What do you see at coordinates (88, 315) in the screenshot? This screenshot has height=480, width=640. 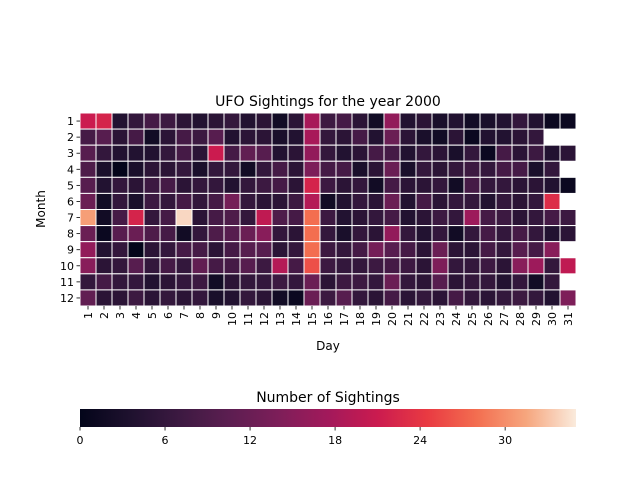 I see `x-tick-label: 1` at bounding box center [88, 315].